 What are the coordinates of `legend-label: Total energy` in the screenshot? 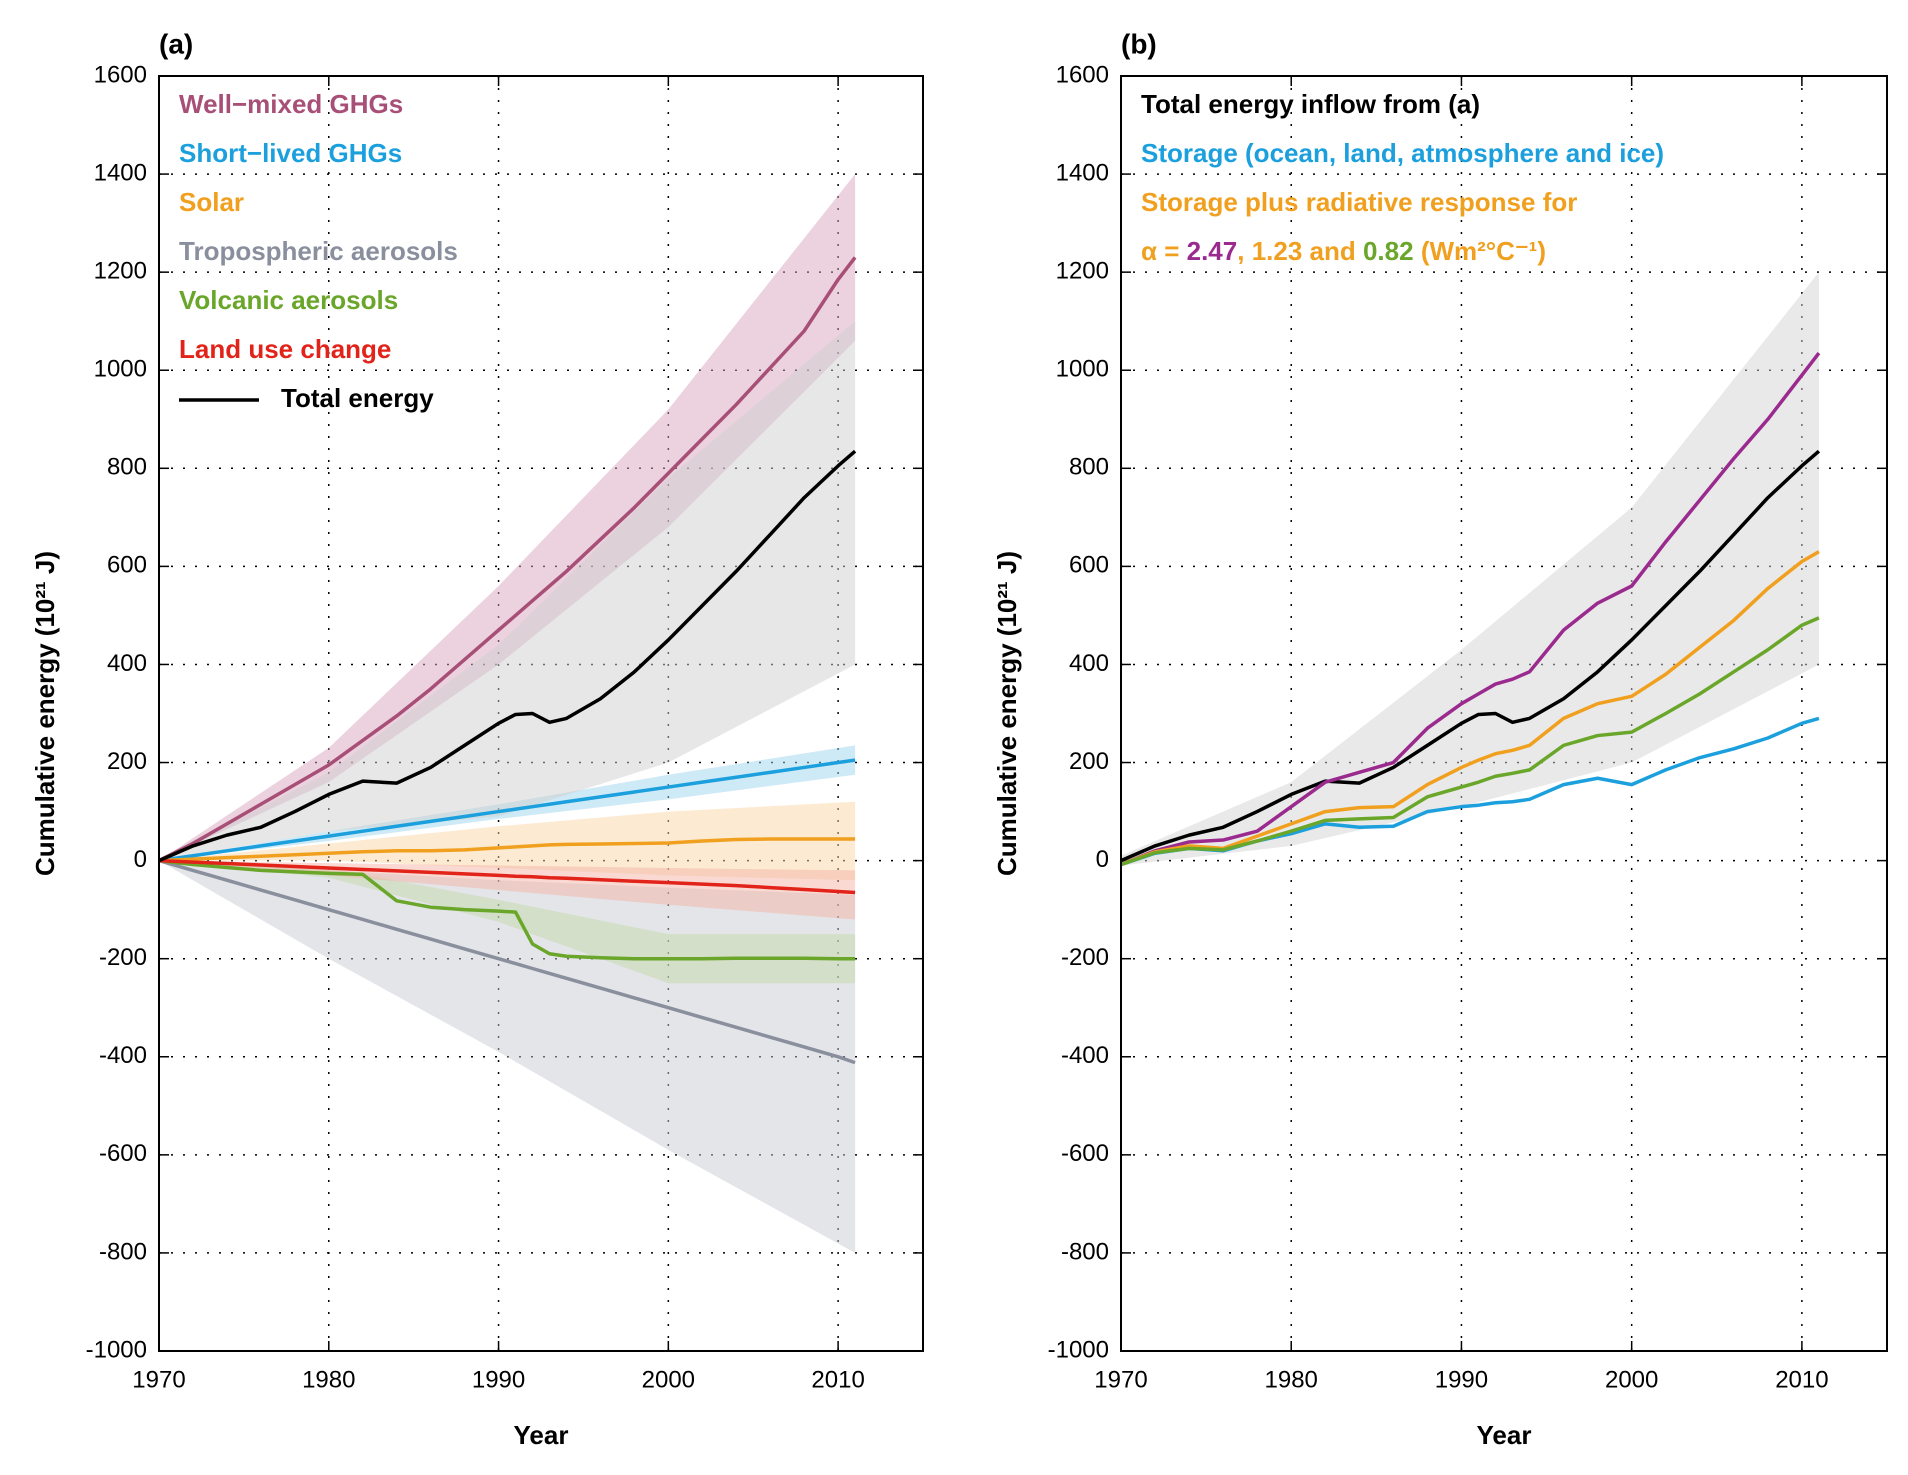 It's located at (357, 398).